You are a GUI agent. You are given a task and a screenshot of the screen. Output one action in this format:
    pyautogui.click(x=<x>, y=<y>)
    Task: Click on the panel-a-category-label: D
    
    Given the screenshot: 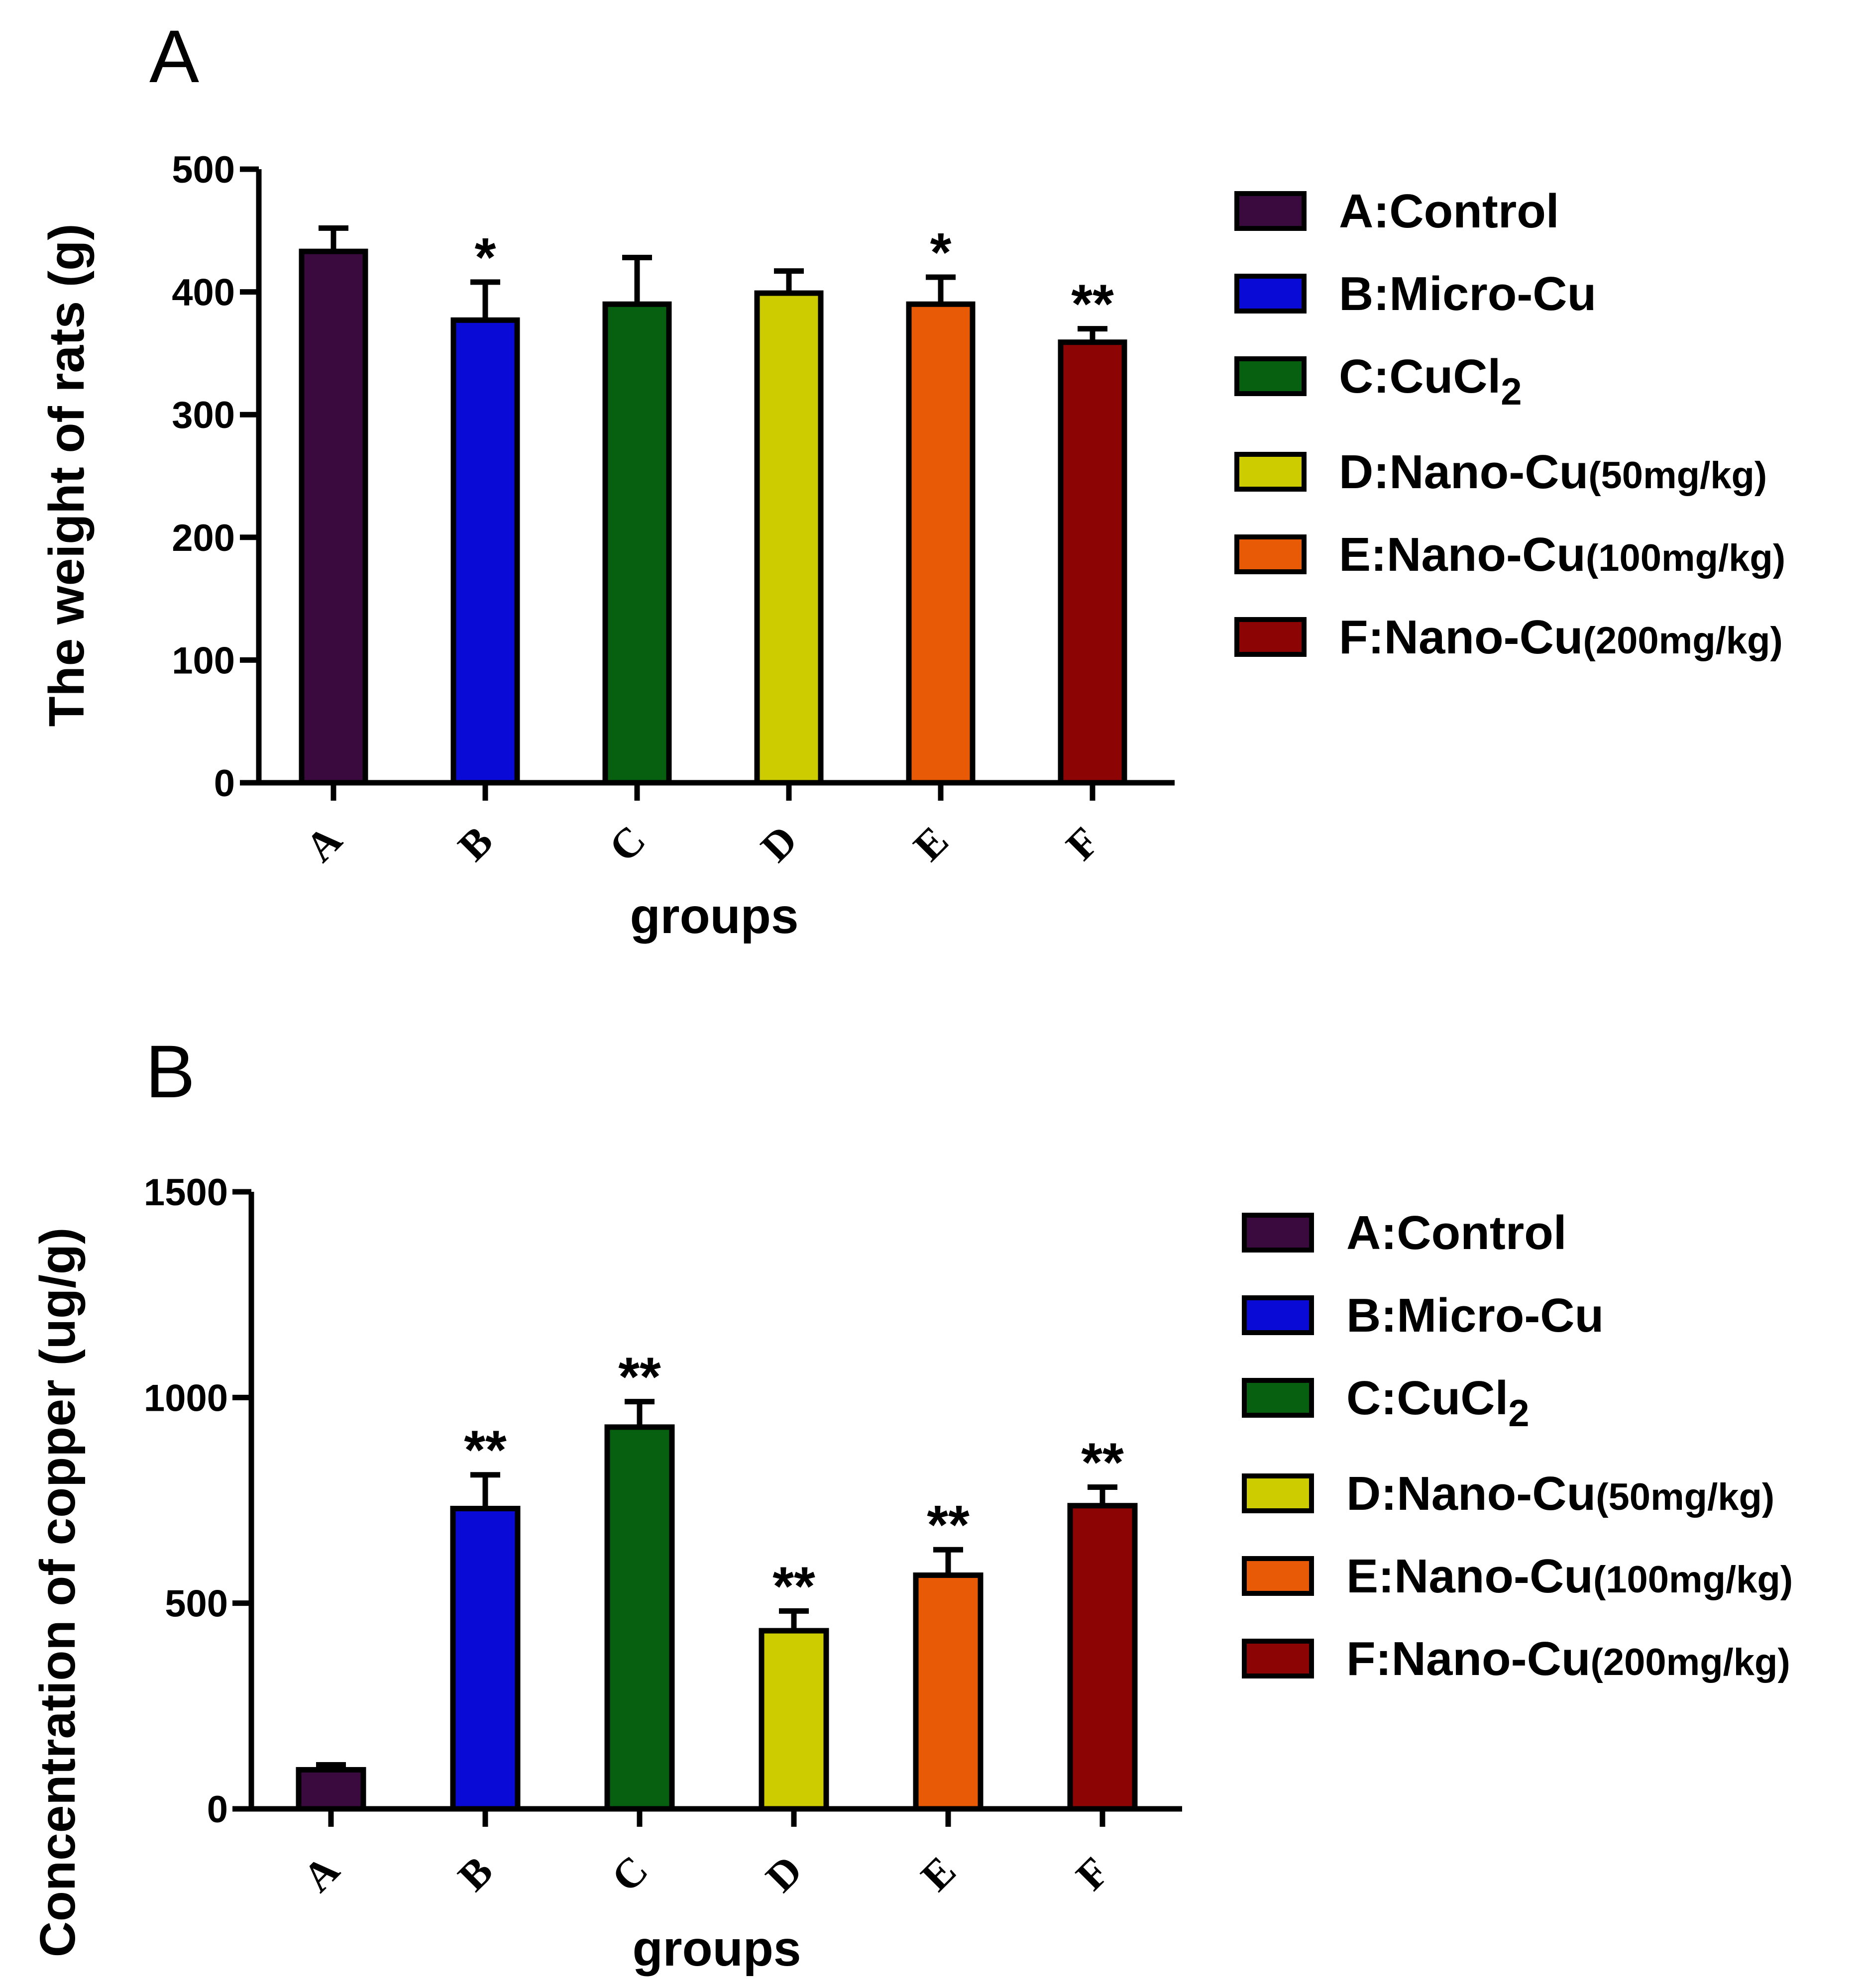 What is the action you would take?
    pyautogui.click(x=779, y=844)
    